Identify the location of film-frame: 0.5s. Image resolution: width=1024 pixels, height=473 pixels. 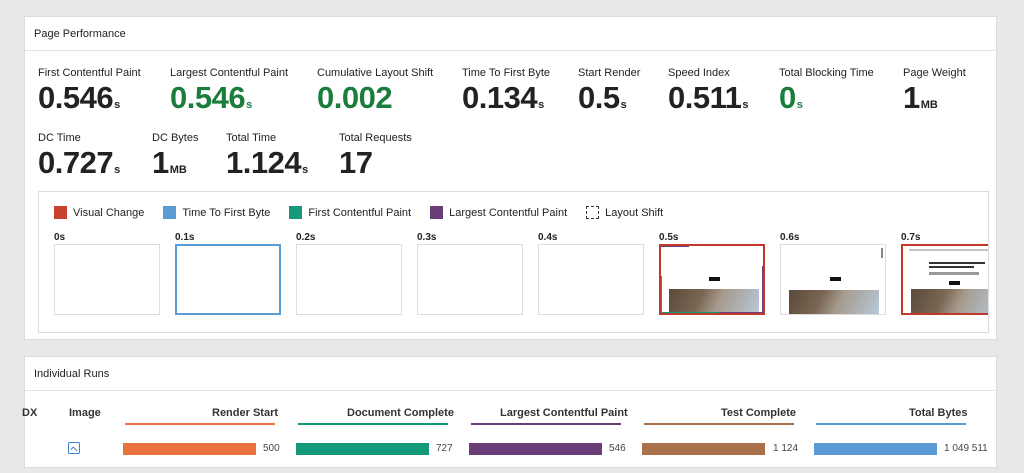
(712, 273).